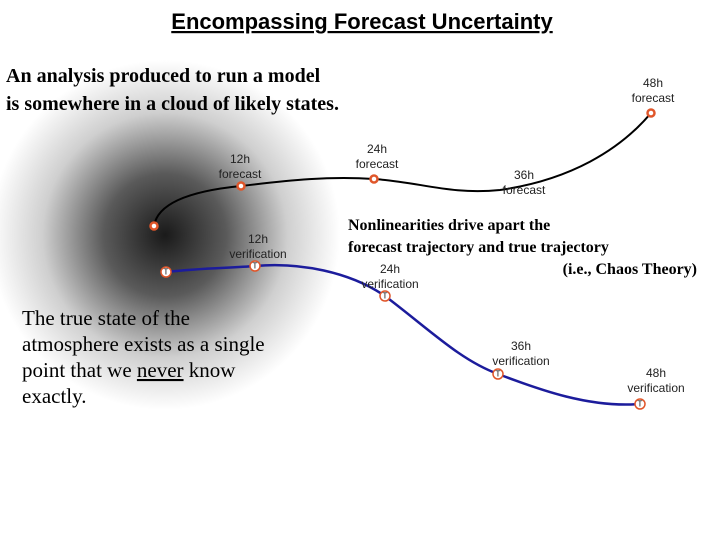 The width and height of the screenshot is (720, 540). What do you see at coordinates (449, 225) in the screenshot?
I see `nonlinear-line: Nonlinearities drive apart the` at bounding box center [449, 225].